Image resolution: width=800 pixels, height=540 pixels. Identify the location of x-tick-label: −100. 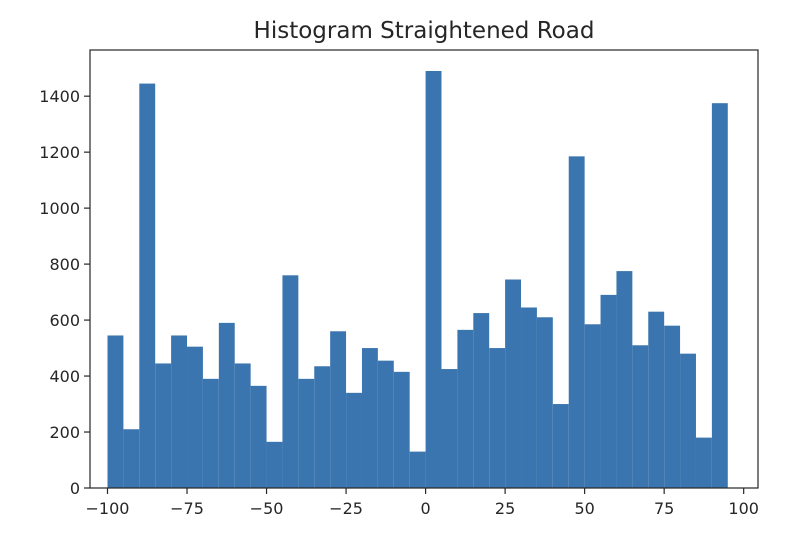
(108, 508).